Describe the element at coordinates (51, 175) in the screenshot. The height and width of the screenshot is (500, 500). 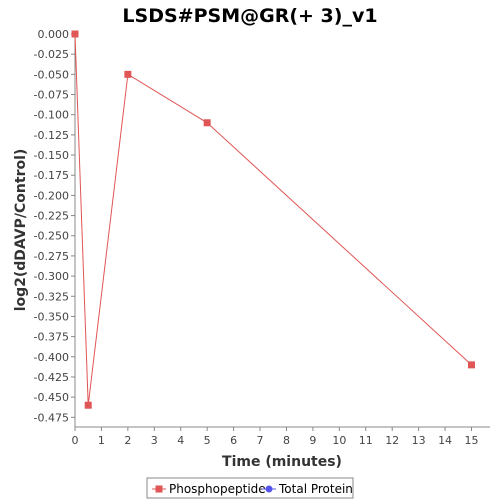
I see `y-tick-label: -0.175` at that location.